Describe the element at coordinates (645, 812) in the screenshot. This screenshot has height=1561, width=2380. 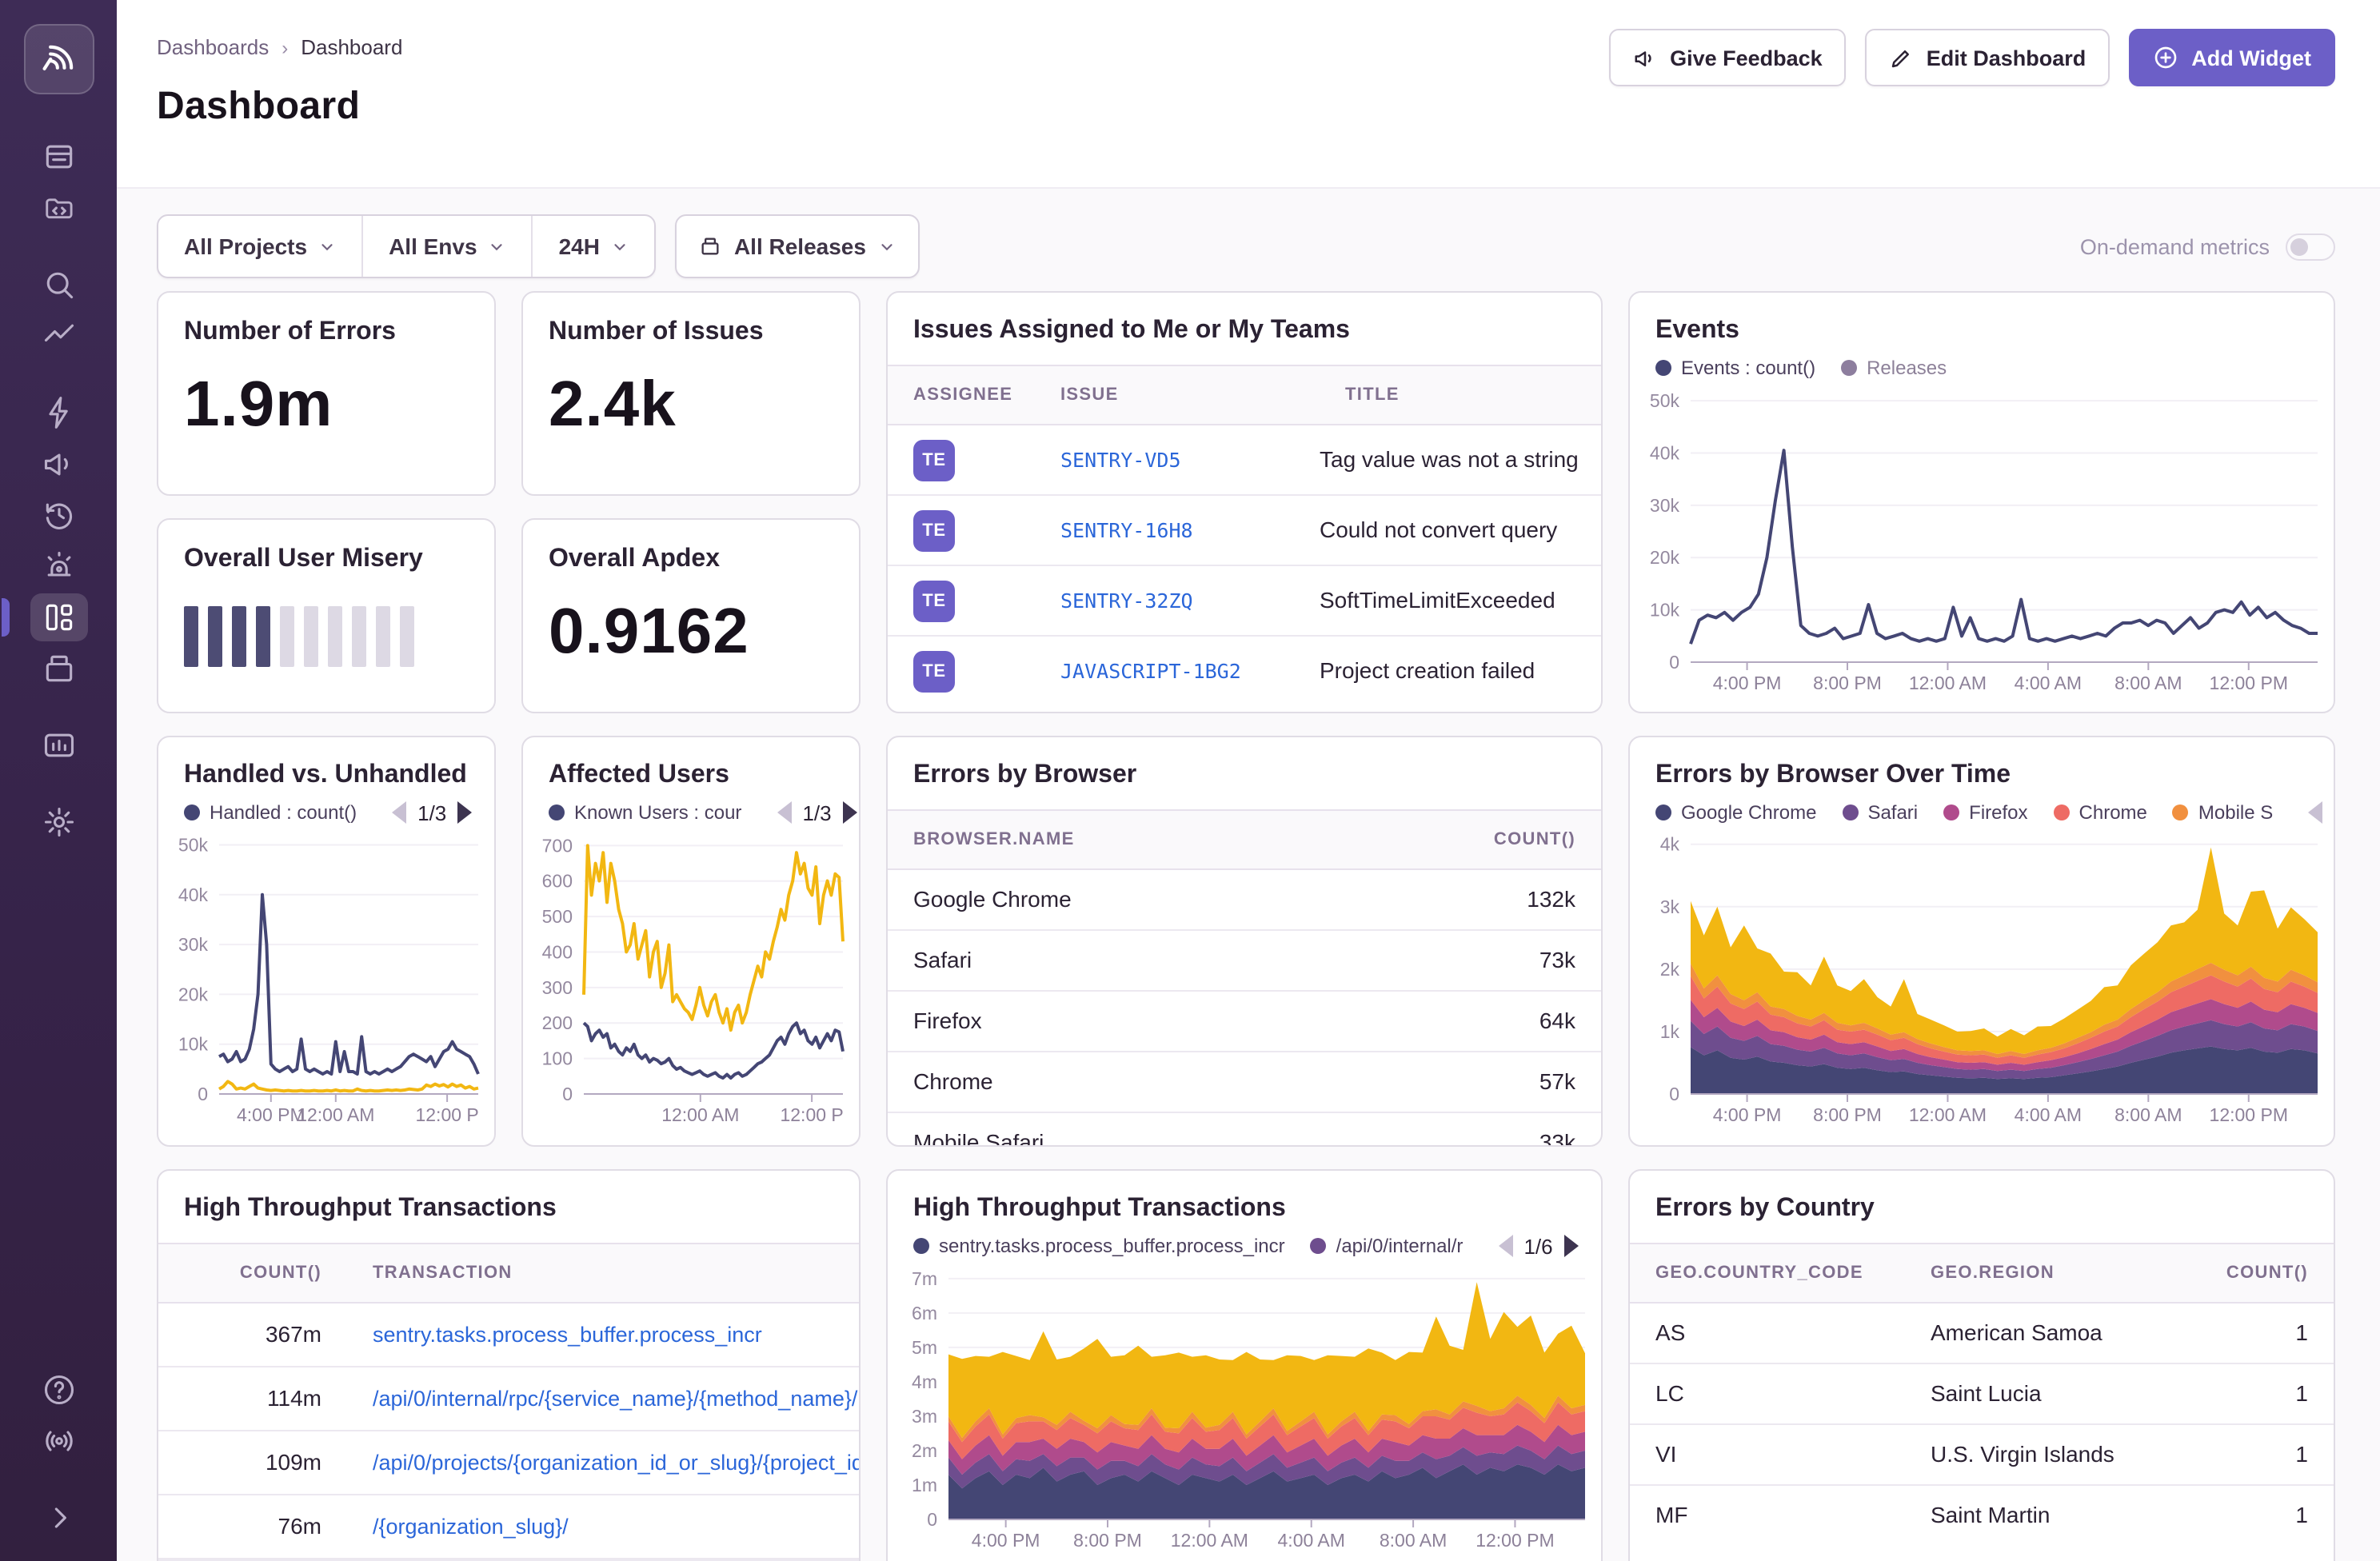
I see `legend-item: Known Users : cour` at that location.